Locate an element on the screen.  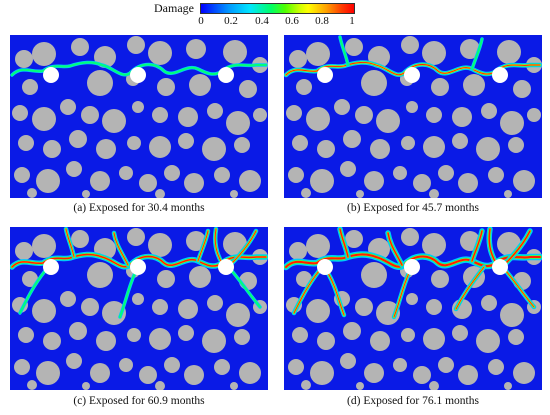
damage-colorbar is located at coordinates (277, 8).